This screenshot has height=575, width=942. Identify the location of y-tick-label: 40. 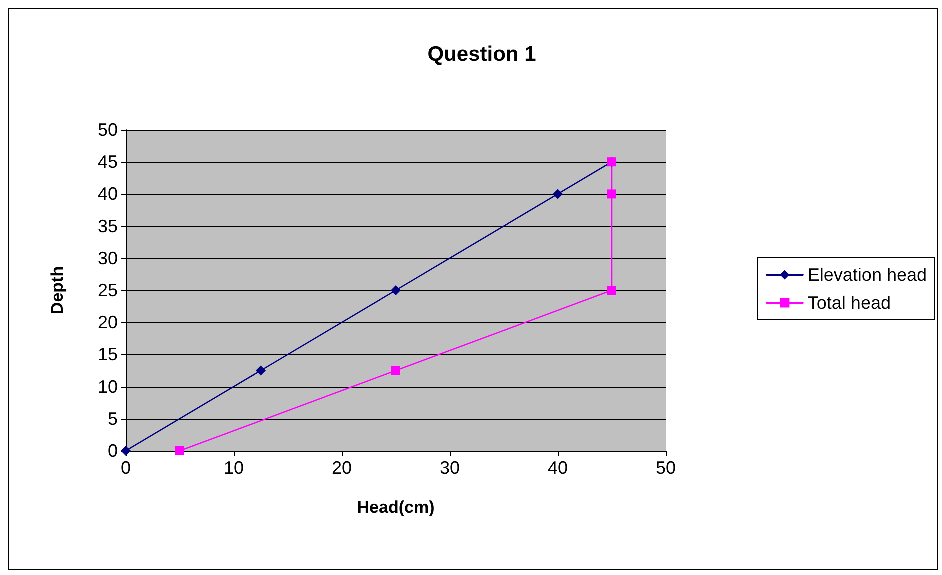
(108, 194).